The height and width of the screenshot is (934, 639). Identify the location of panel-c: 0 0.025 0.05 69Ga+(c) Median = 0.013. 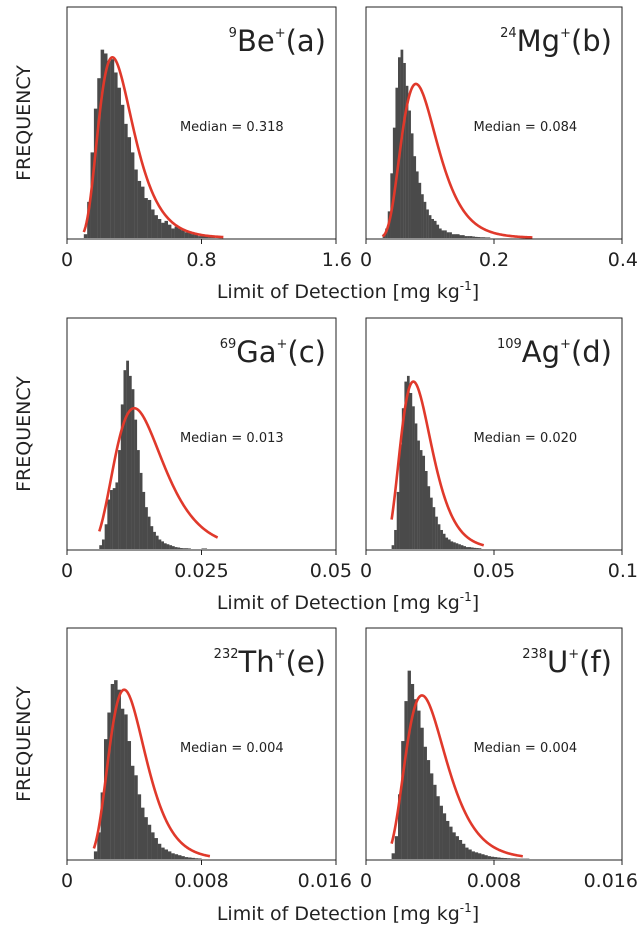
(206, 449).